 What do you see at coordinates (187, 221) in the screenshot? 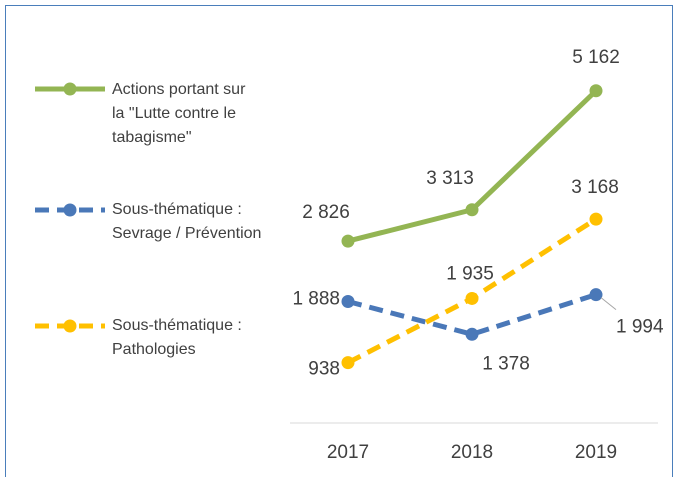
I see `legend-label: Sous-thématique : Sevrage / Prévention` at bounding box center [187, 221].